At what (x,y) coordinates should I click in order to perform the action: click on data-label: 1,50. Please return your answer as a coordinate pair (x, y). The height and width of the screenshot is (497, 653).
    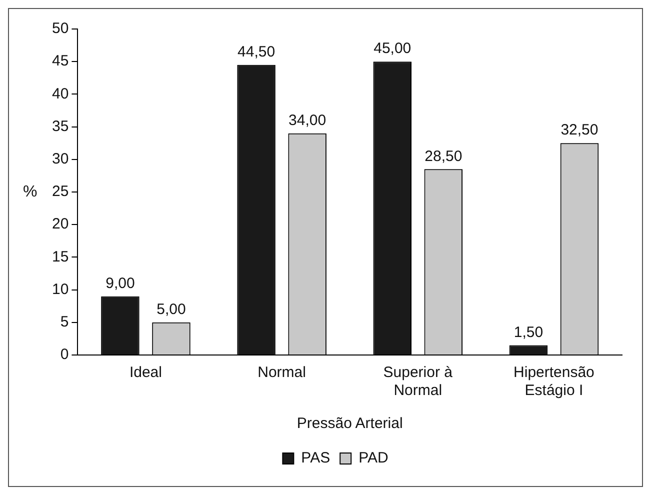
    Looking at the image, I should click on (529, 332).